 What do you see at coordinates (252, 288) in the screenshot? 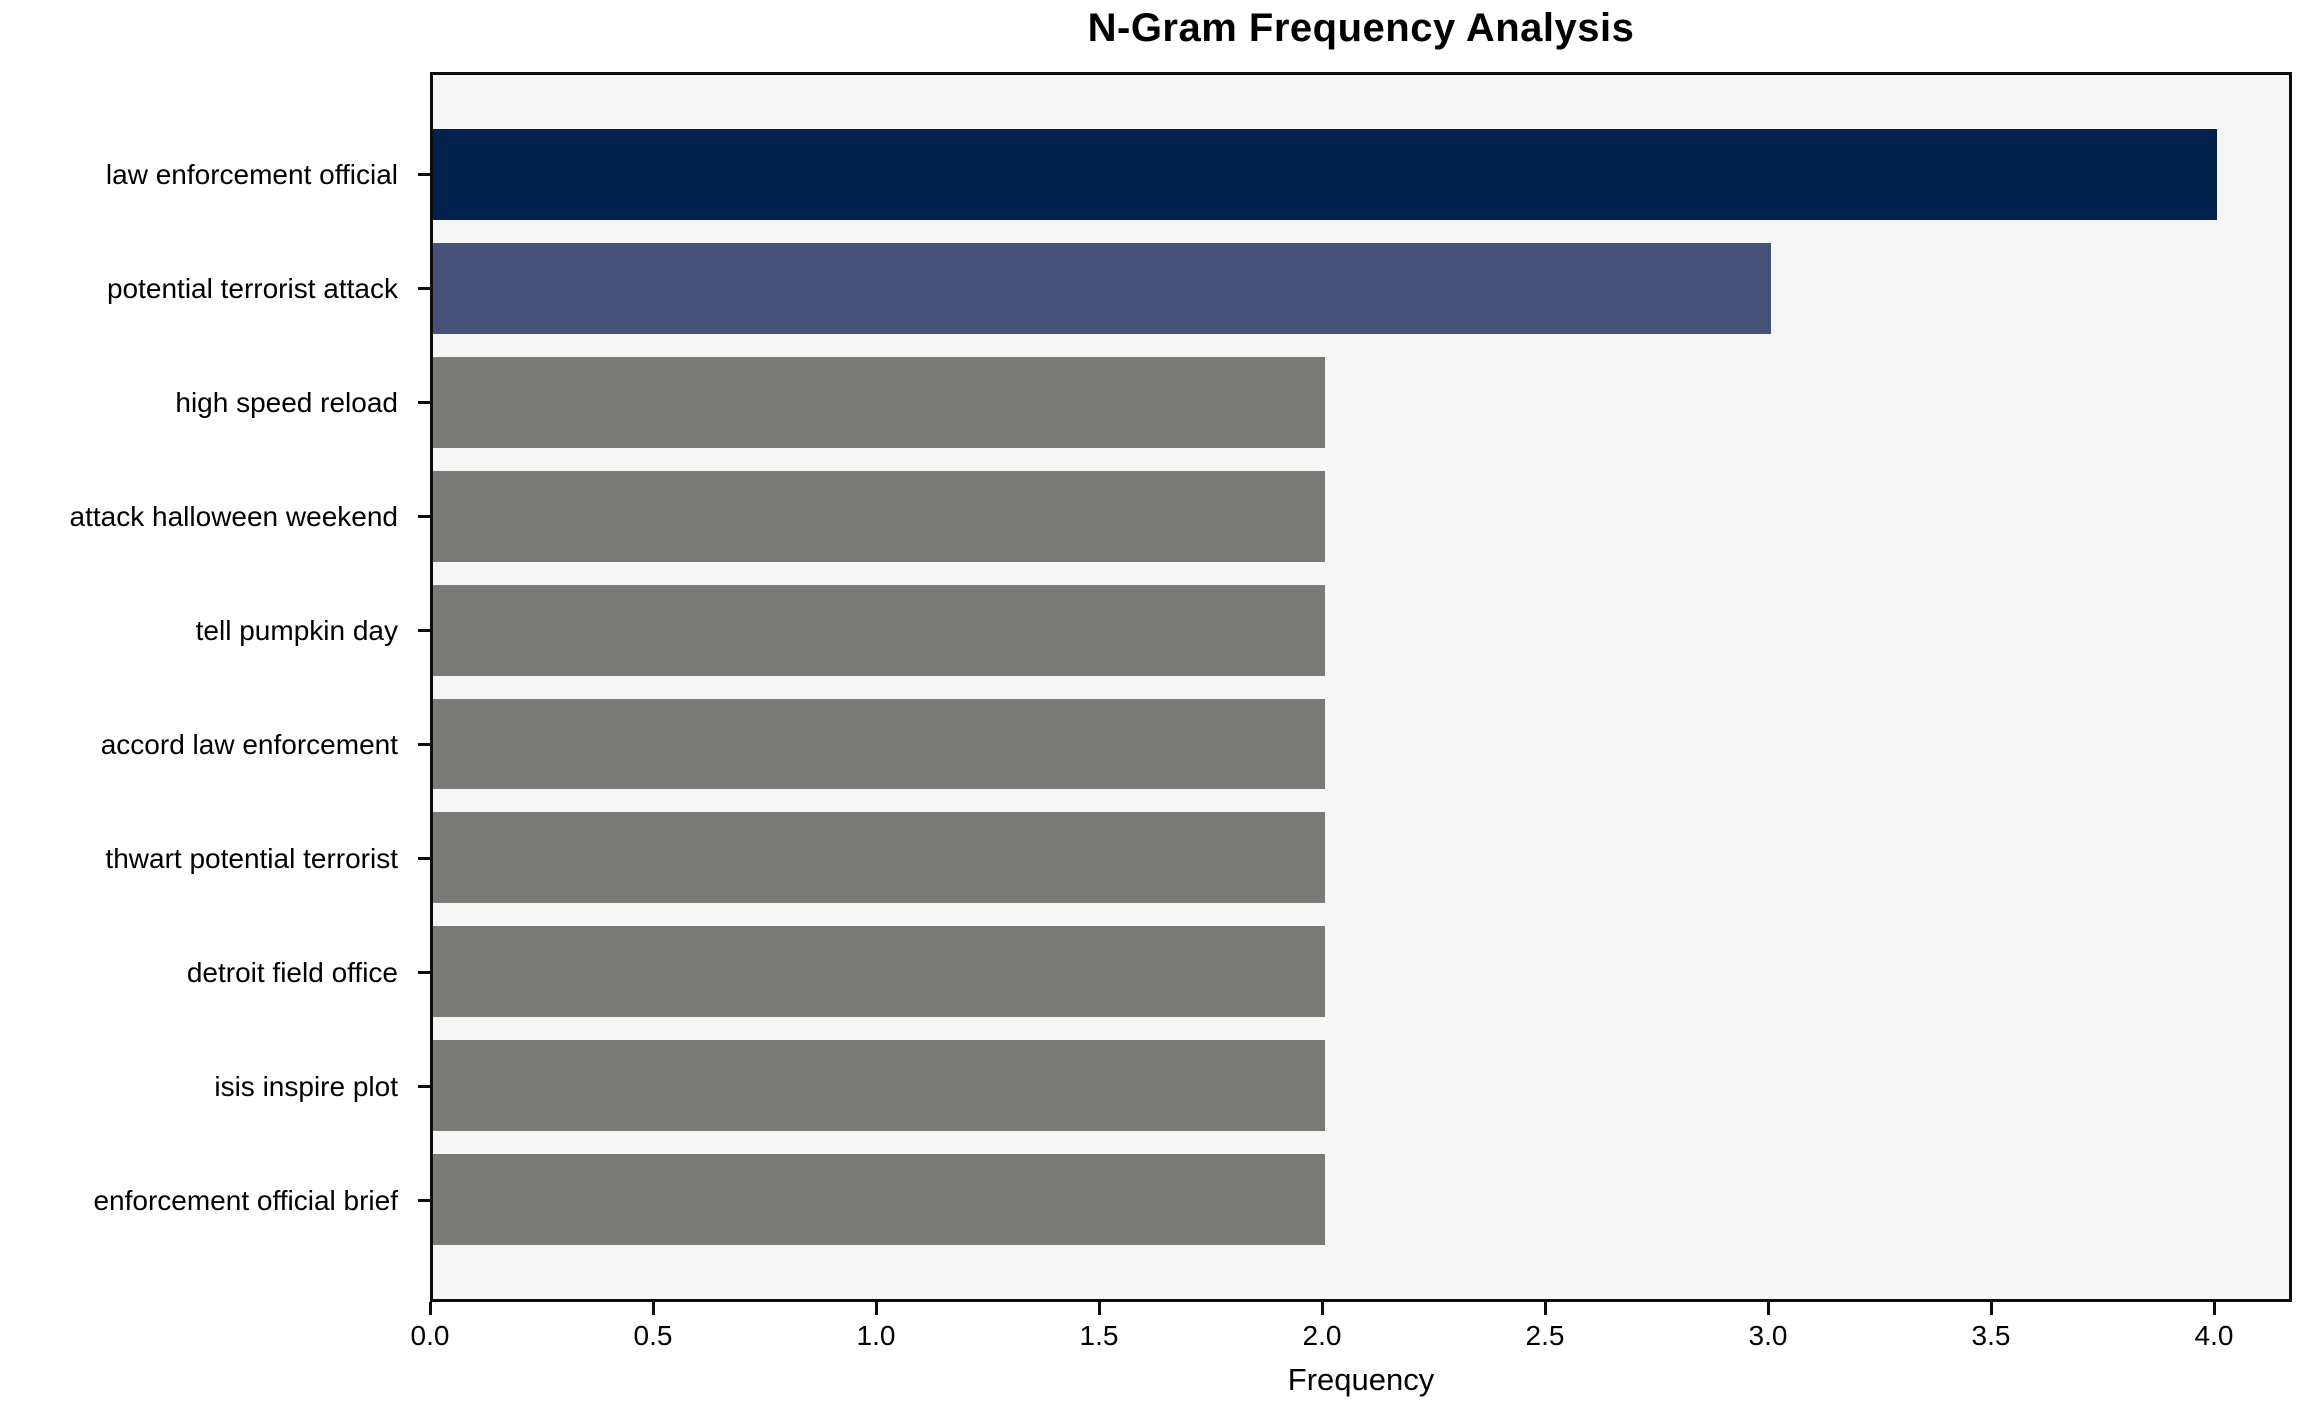
I see `y-tick-label: potential terrorist attack` at bounding box center [252, 288].